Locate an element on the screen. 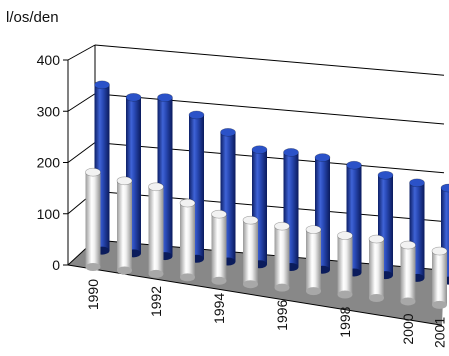  front-bar-1995-base is located at coordinates (250, 284).